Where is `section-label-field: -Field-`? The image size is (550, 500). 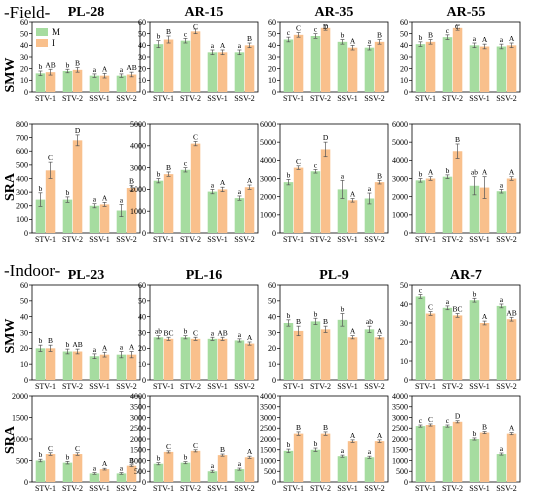
section-label-field: -Field- is located at coordinates (27, 12).